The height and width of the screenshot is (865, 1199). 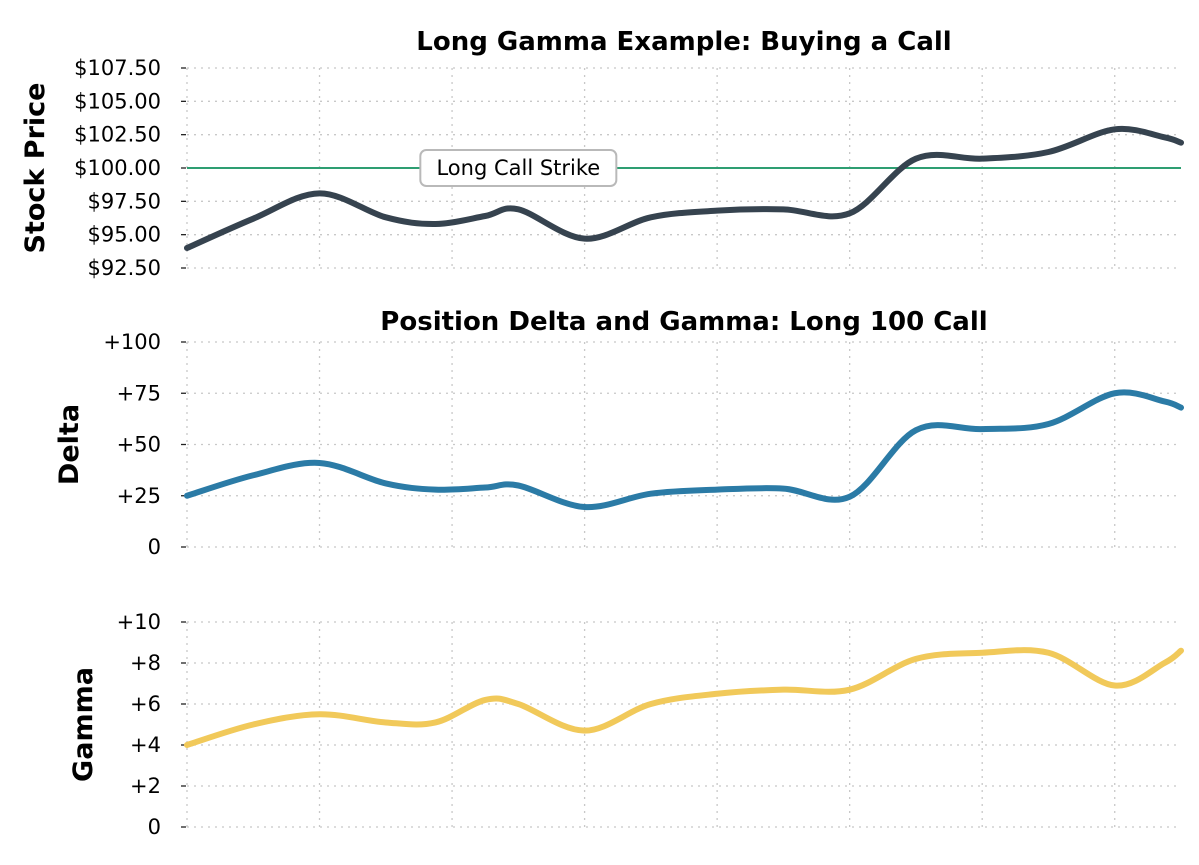 What do you see at coordinates (124, 201) in the screenshot?
I see `y-tick-label: $97.50` at bounding box center [124, 201].